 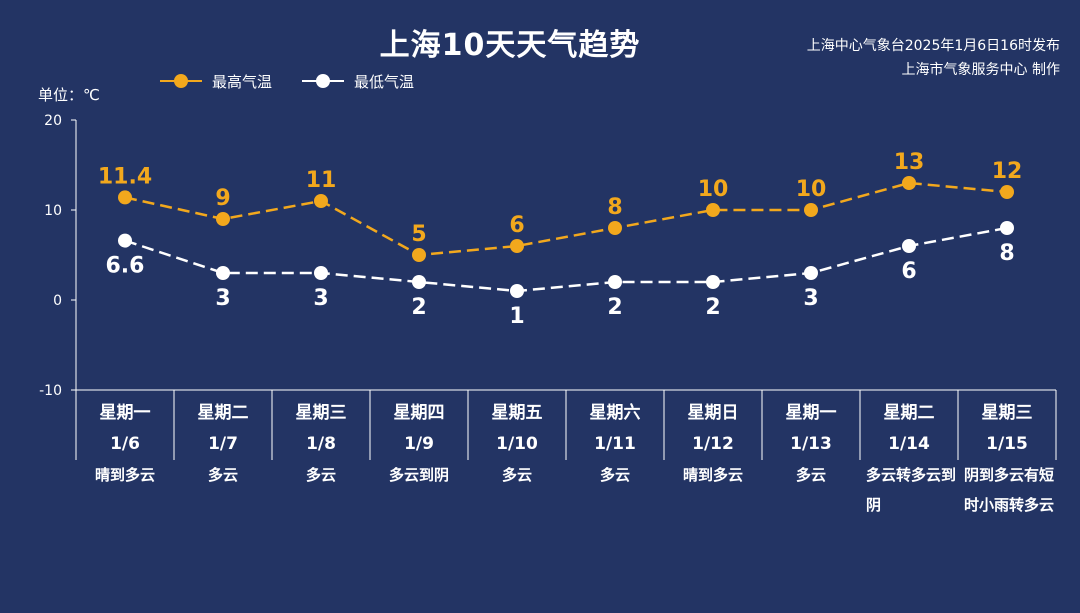 I want to click on source-line-producer: 上海市气象服务中心 制作, so click(x=980, y=70).